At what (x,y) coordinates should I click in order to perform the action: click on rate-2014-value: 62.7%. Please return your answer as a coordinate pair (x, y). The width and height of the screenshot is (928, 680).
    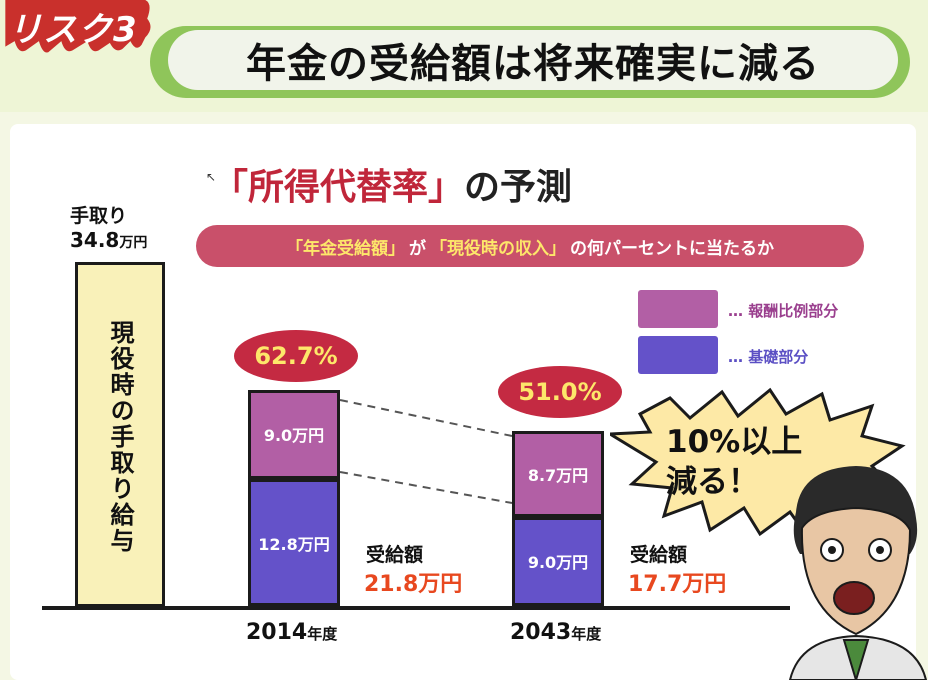
    Looking at the image, I should click on (296, 356).